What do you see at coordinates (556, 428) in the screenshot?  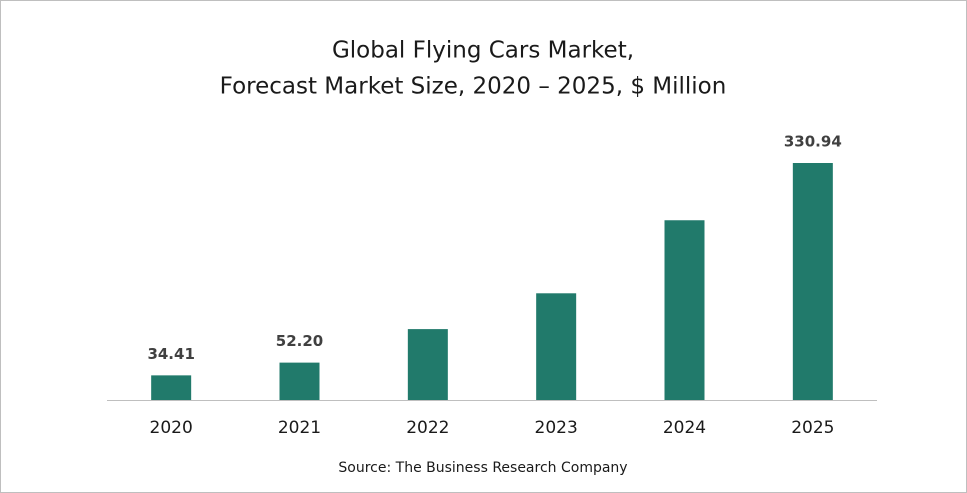 I see `x-tick-label: 2023` at bounding box center [556, 428].